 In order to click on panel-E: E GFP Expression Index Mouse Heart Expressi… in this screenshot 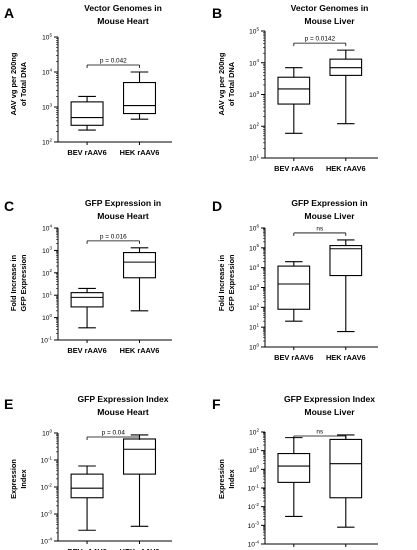, I will do `click(88, 472)`.